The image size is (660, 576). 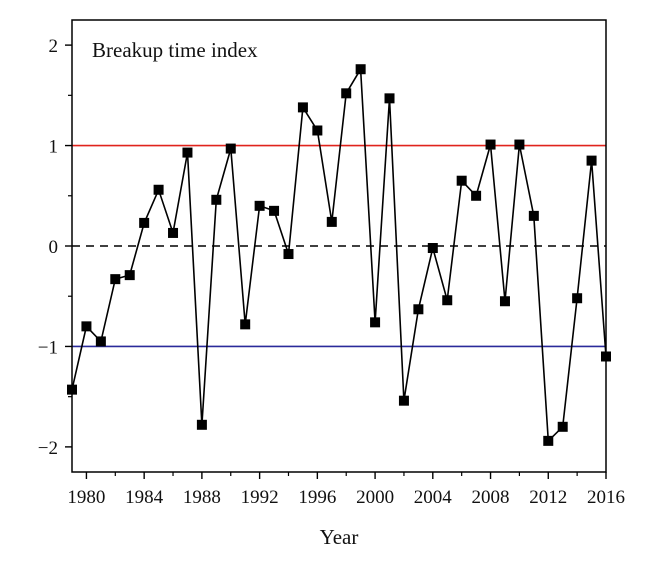 What do you see at coordinates (144, 497) in the screenshot?
I see `x-tick-label: 1984` at bounding box center [144, 497].